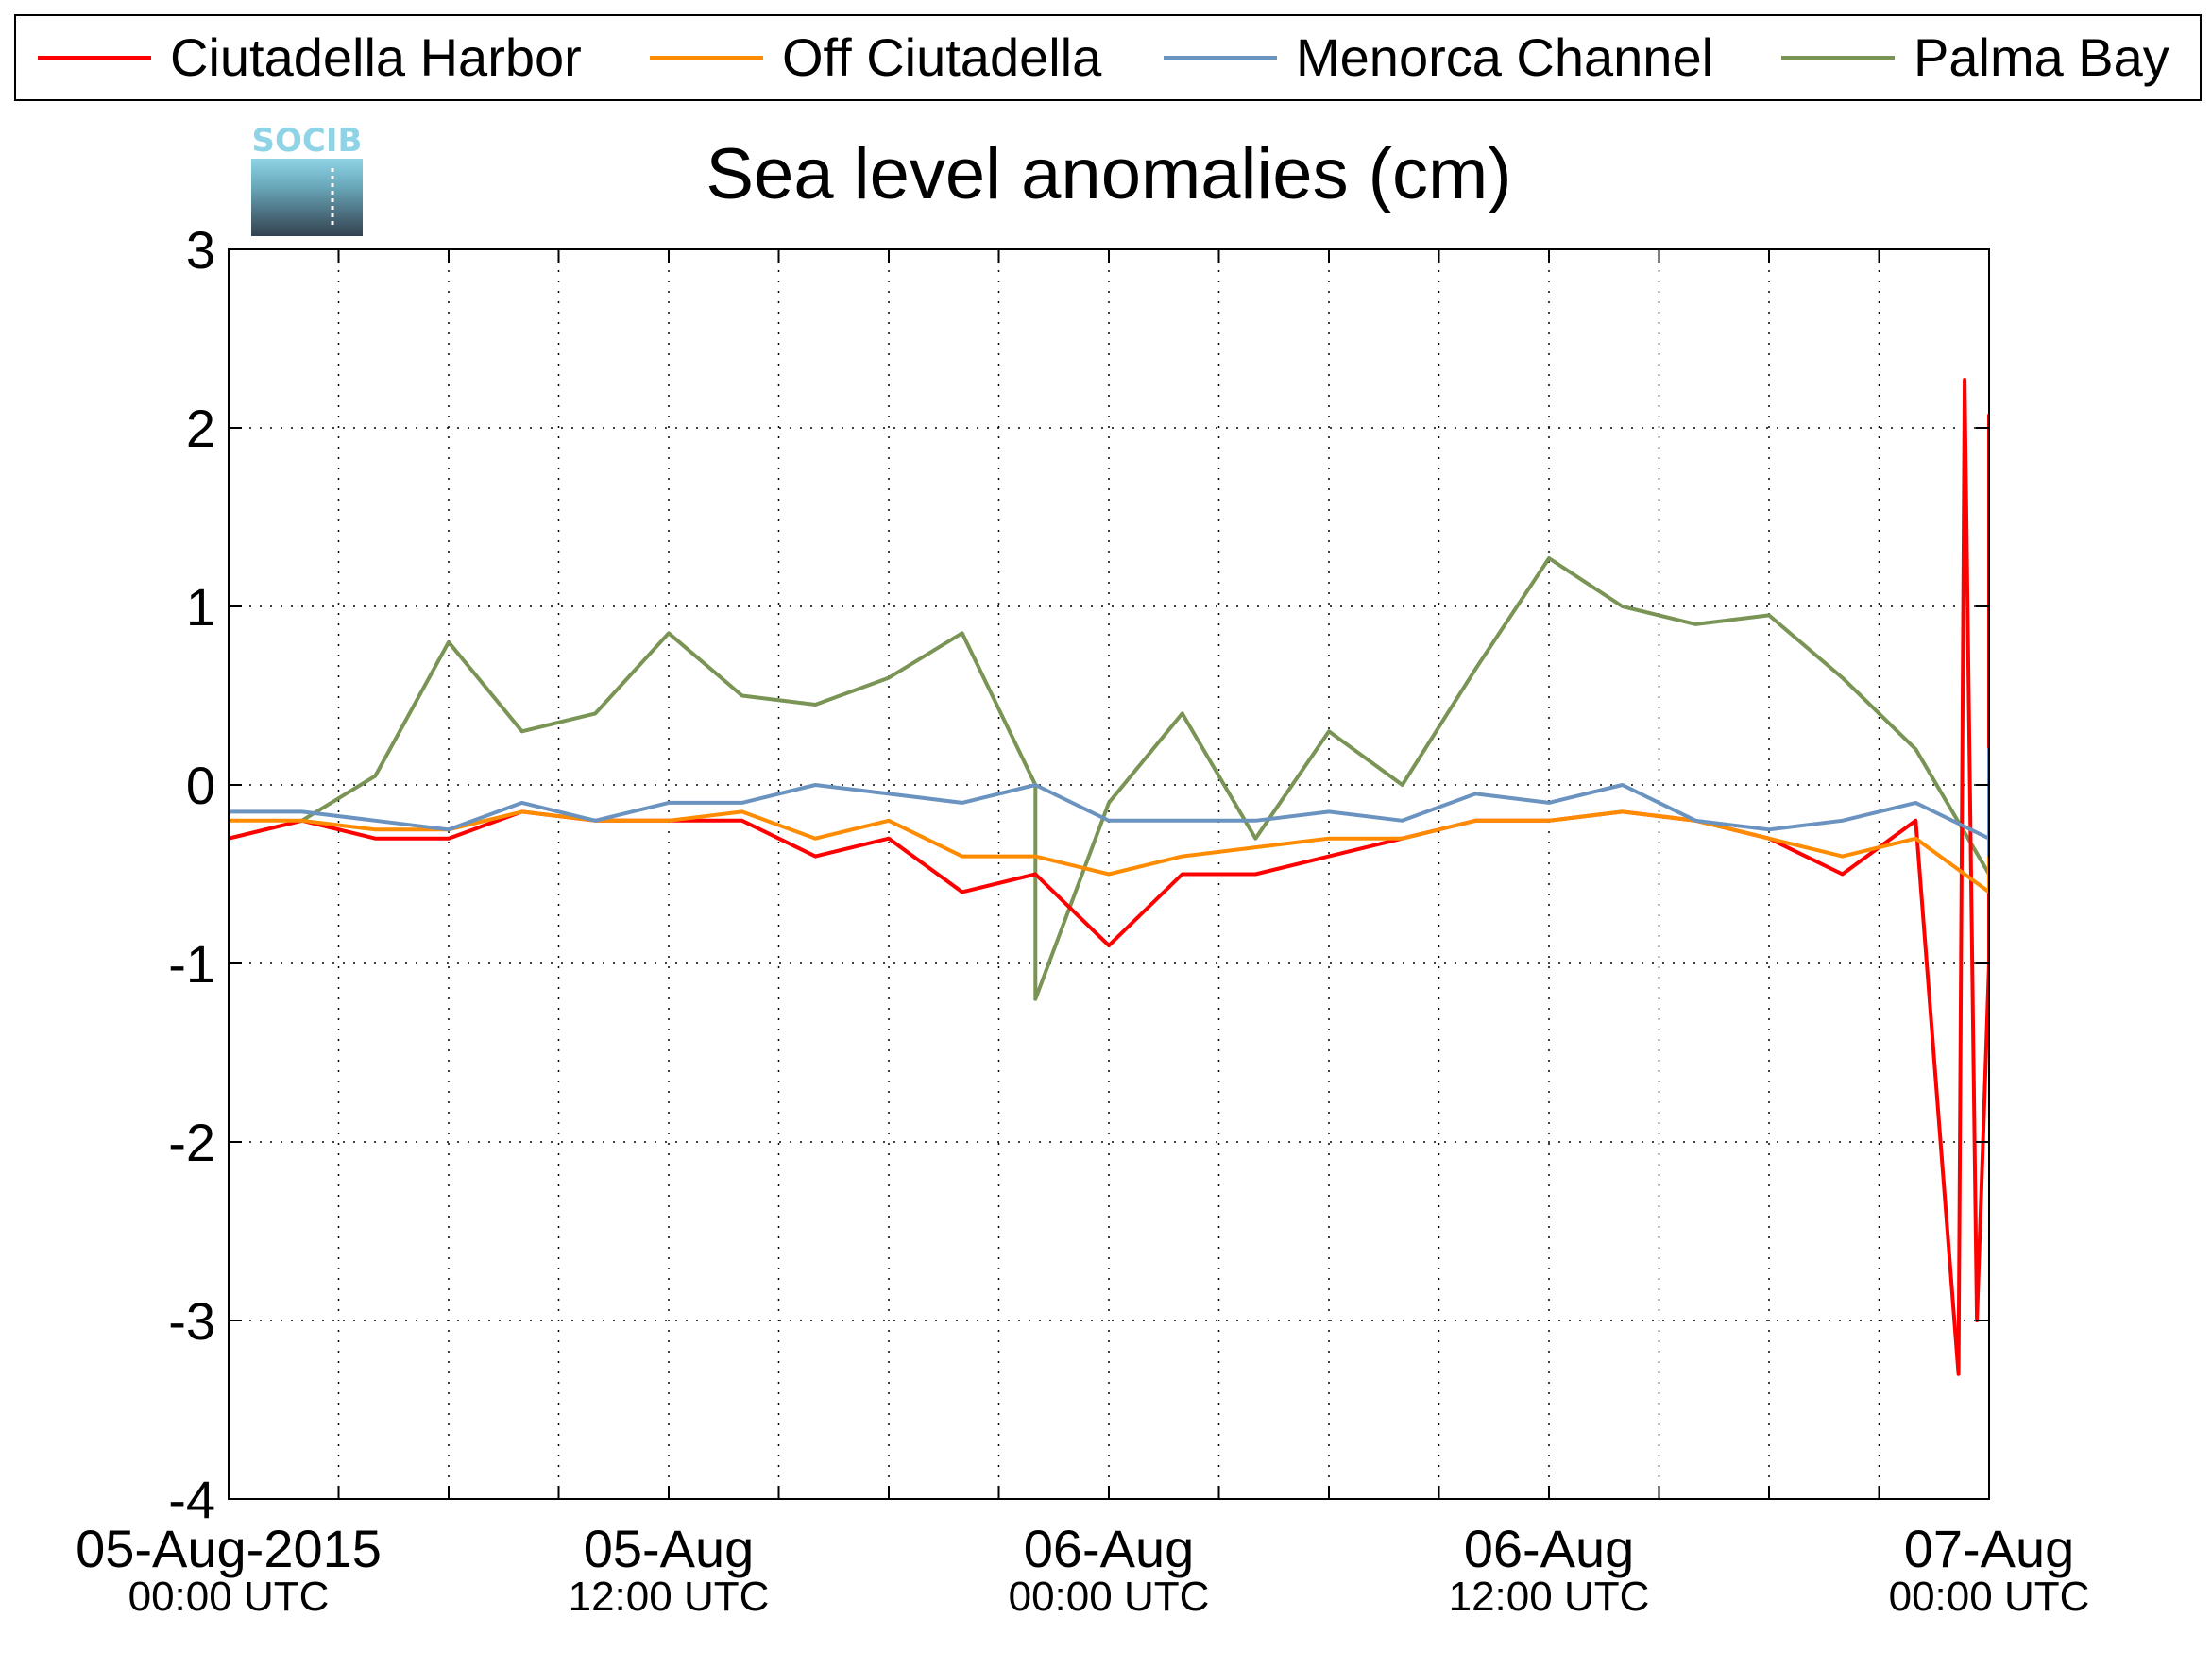 This screenshot has width=2212, height=1669. I want to click on legend-label: Menorca Channel, so click(1504, 57).